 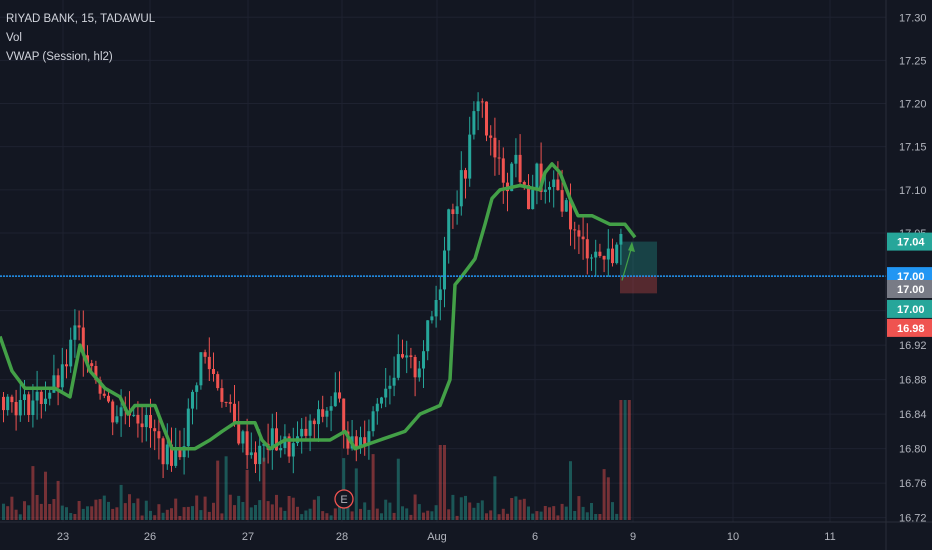 I want to click on event-markers: E, so click(x=344, y=499).